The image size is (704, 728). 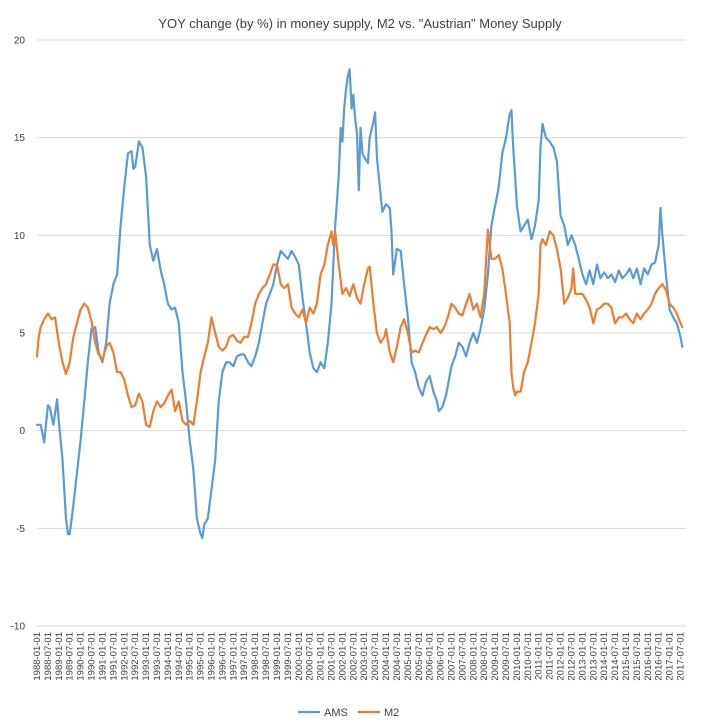 What do you see at coordinates (18, 334) in the screenshot?
I see `y-axis-tick-labels: -10 -5 0 5 10 15 20` at bounding box center [18, 334].